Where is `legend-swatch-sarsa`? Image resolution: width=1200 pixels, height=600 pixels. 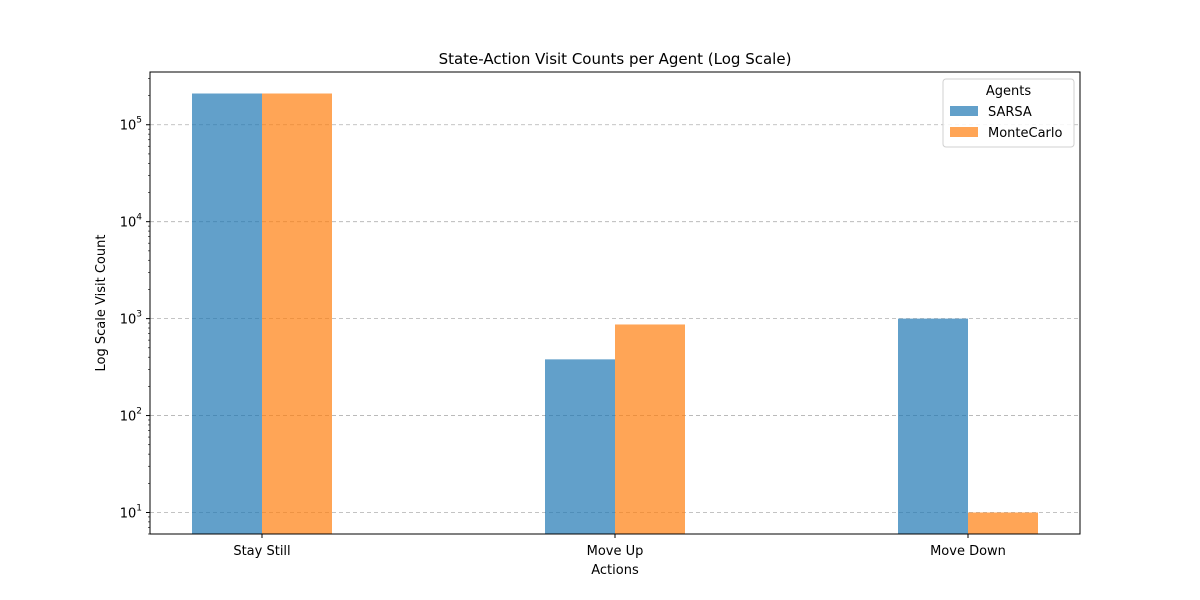
legend-swatch-sarsa is located at coordinates (964, 111).